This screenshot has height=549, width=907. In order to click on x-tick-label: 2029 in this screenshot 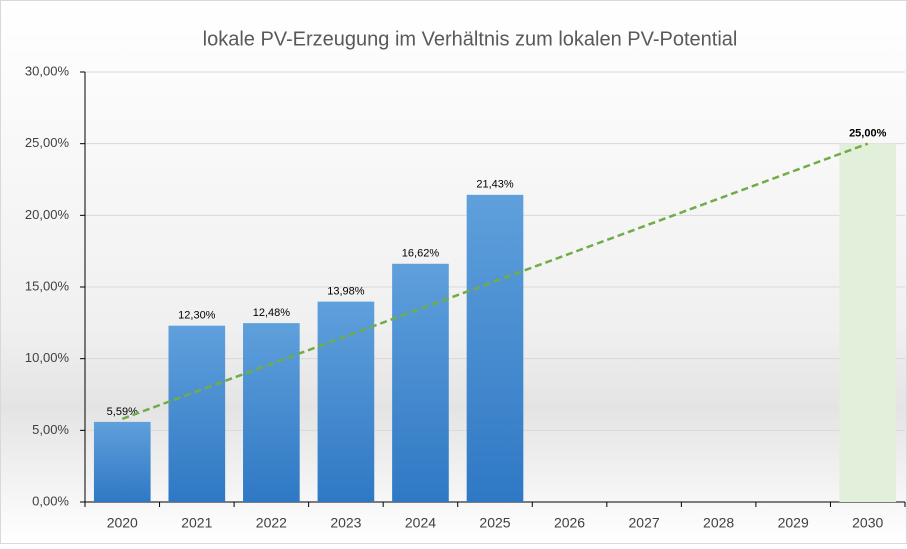, I will do `click(793, 523)`.